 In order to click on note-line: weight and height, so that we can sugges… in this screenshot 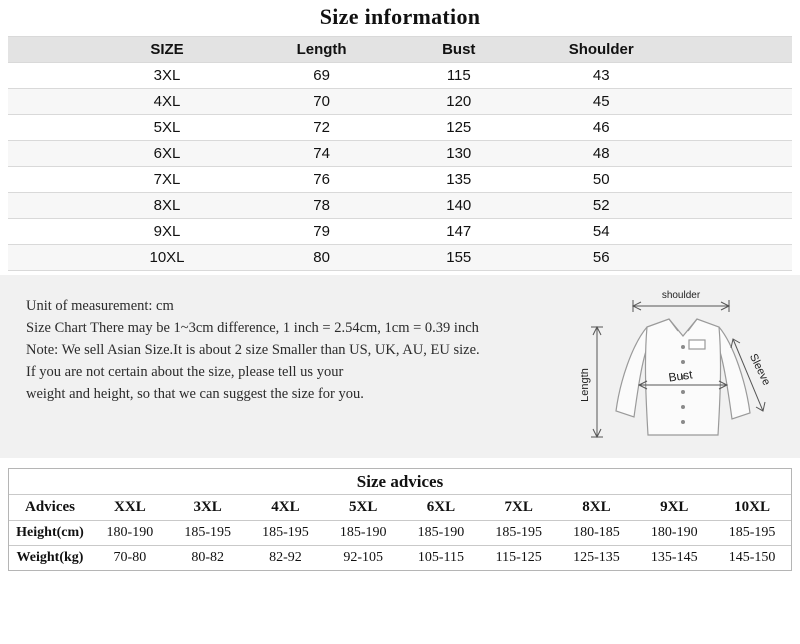, I will do `click(195, 394)`.